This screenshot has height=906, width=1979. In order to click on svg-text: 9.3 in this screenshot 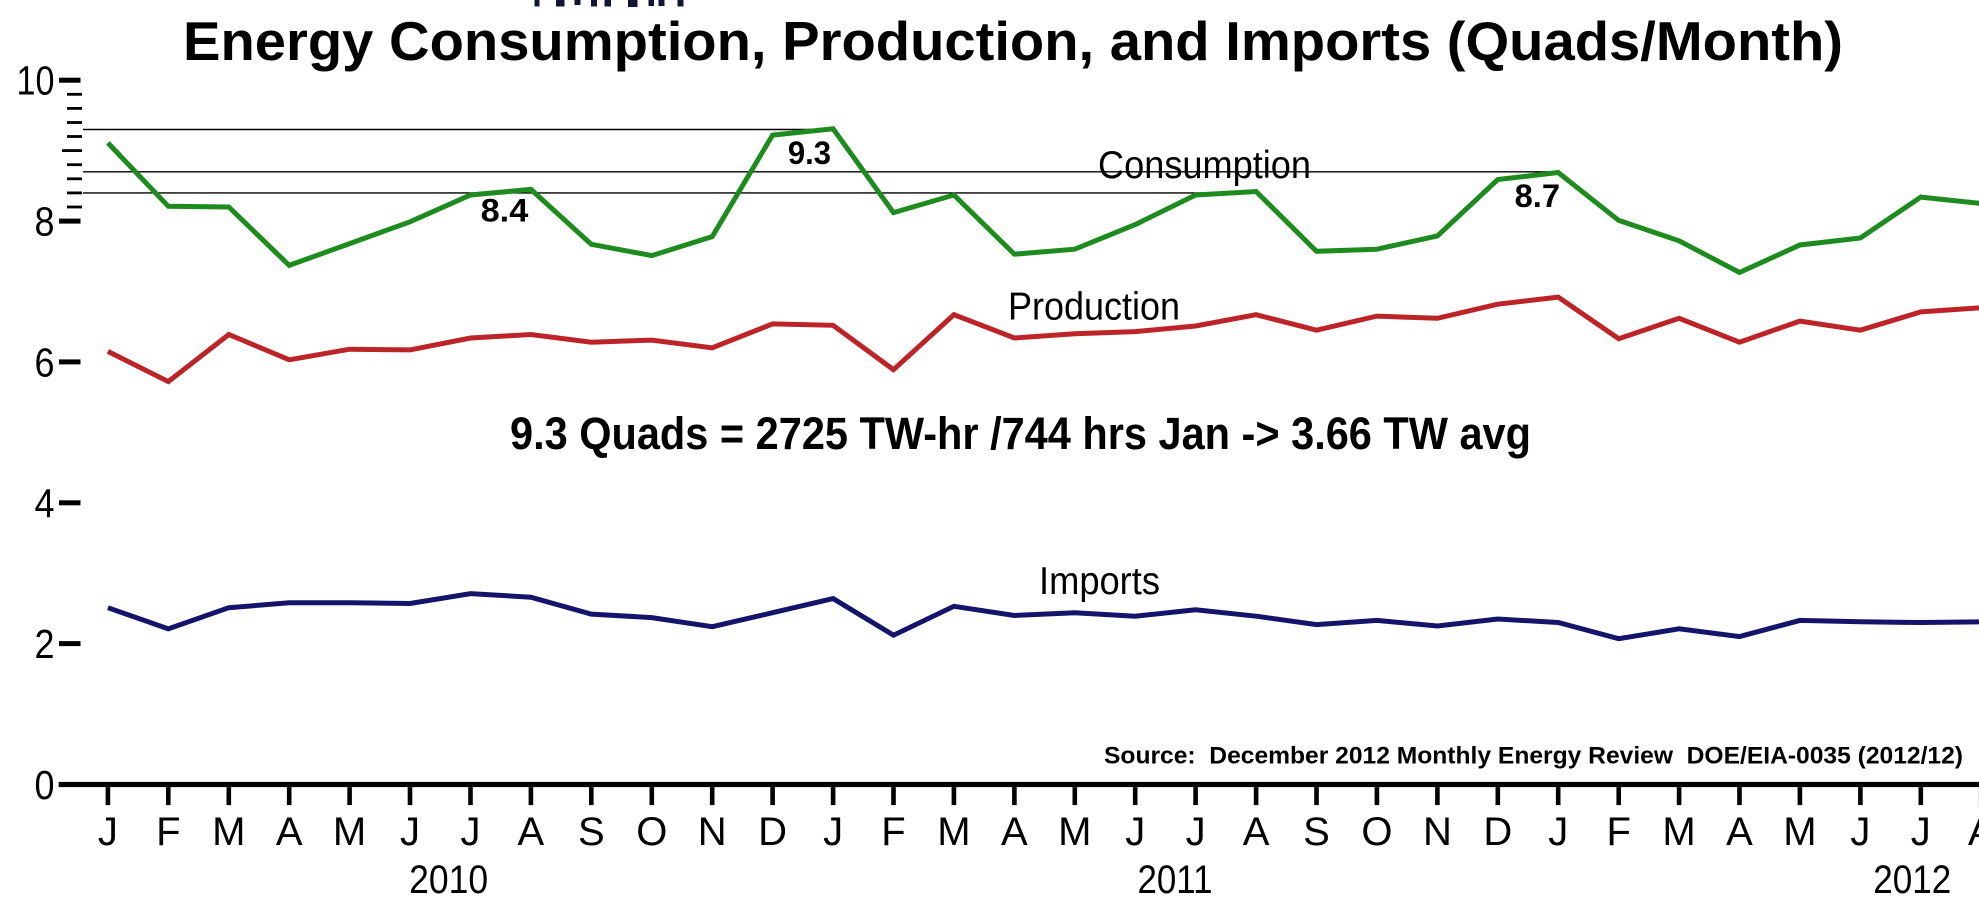, I will do `click(809, 153)`.